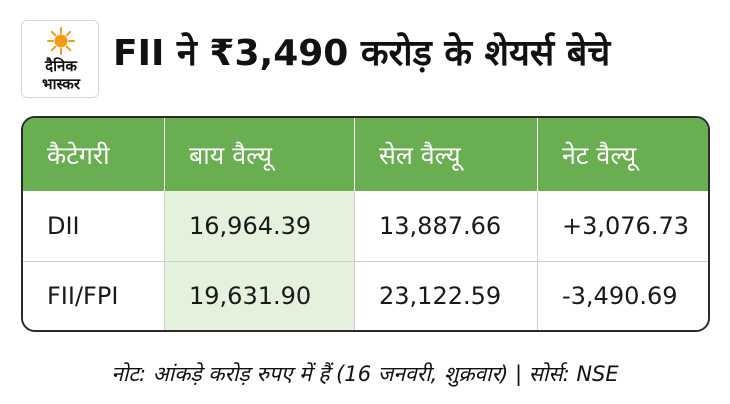 The width and height of the screenshot is (730, 404). I want to click on row-dii-net: +3,076.73, so click(622, 226).